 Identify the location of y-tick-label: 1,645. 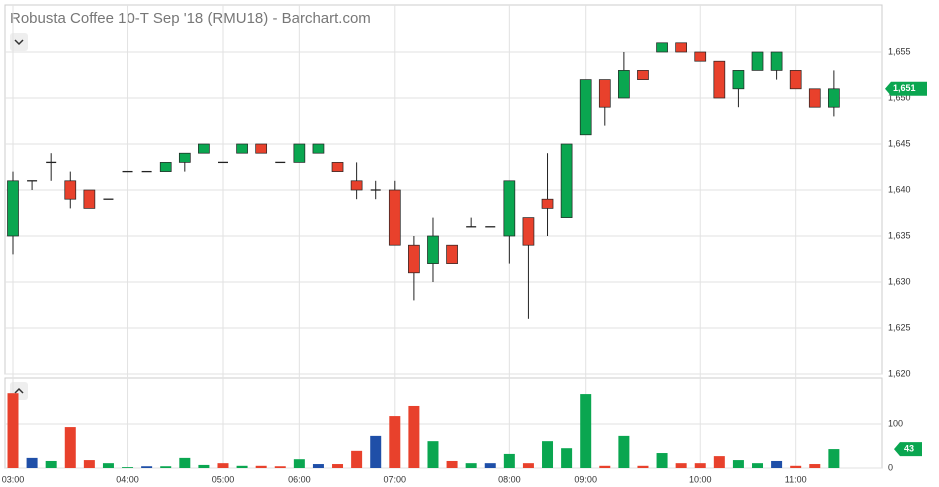
(899, 143).